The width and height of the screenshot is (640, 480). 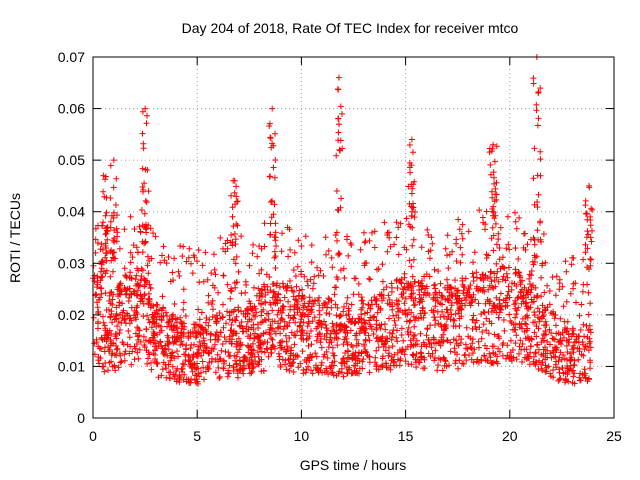 What do you see at coordinates (71, 366) in the screenshot?
I see `y-tick-label: 0.01` at bounding box center [71, 366].